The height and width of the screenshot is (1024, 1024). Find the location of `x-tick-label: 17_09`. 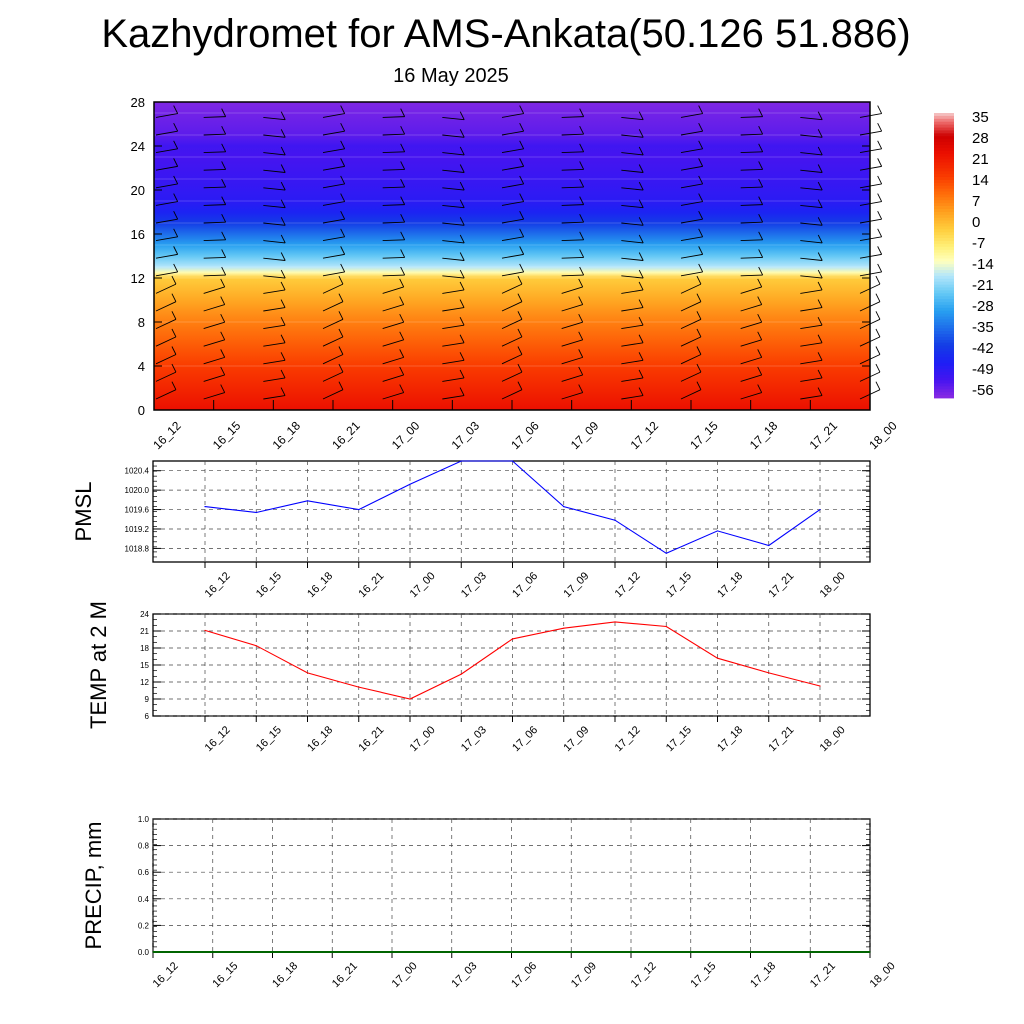

x-tick-label: 17_09 is located at coordinates (584, 975).